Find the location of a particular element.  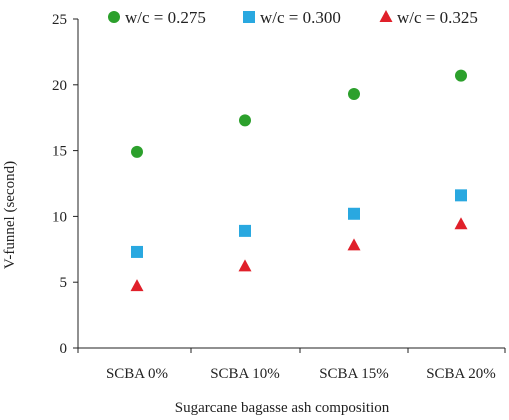

y-tick-label: 20 is located at coordinates (59, 86).